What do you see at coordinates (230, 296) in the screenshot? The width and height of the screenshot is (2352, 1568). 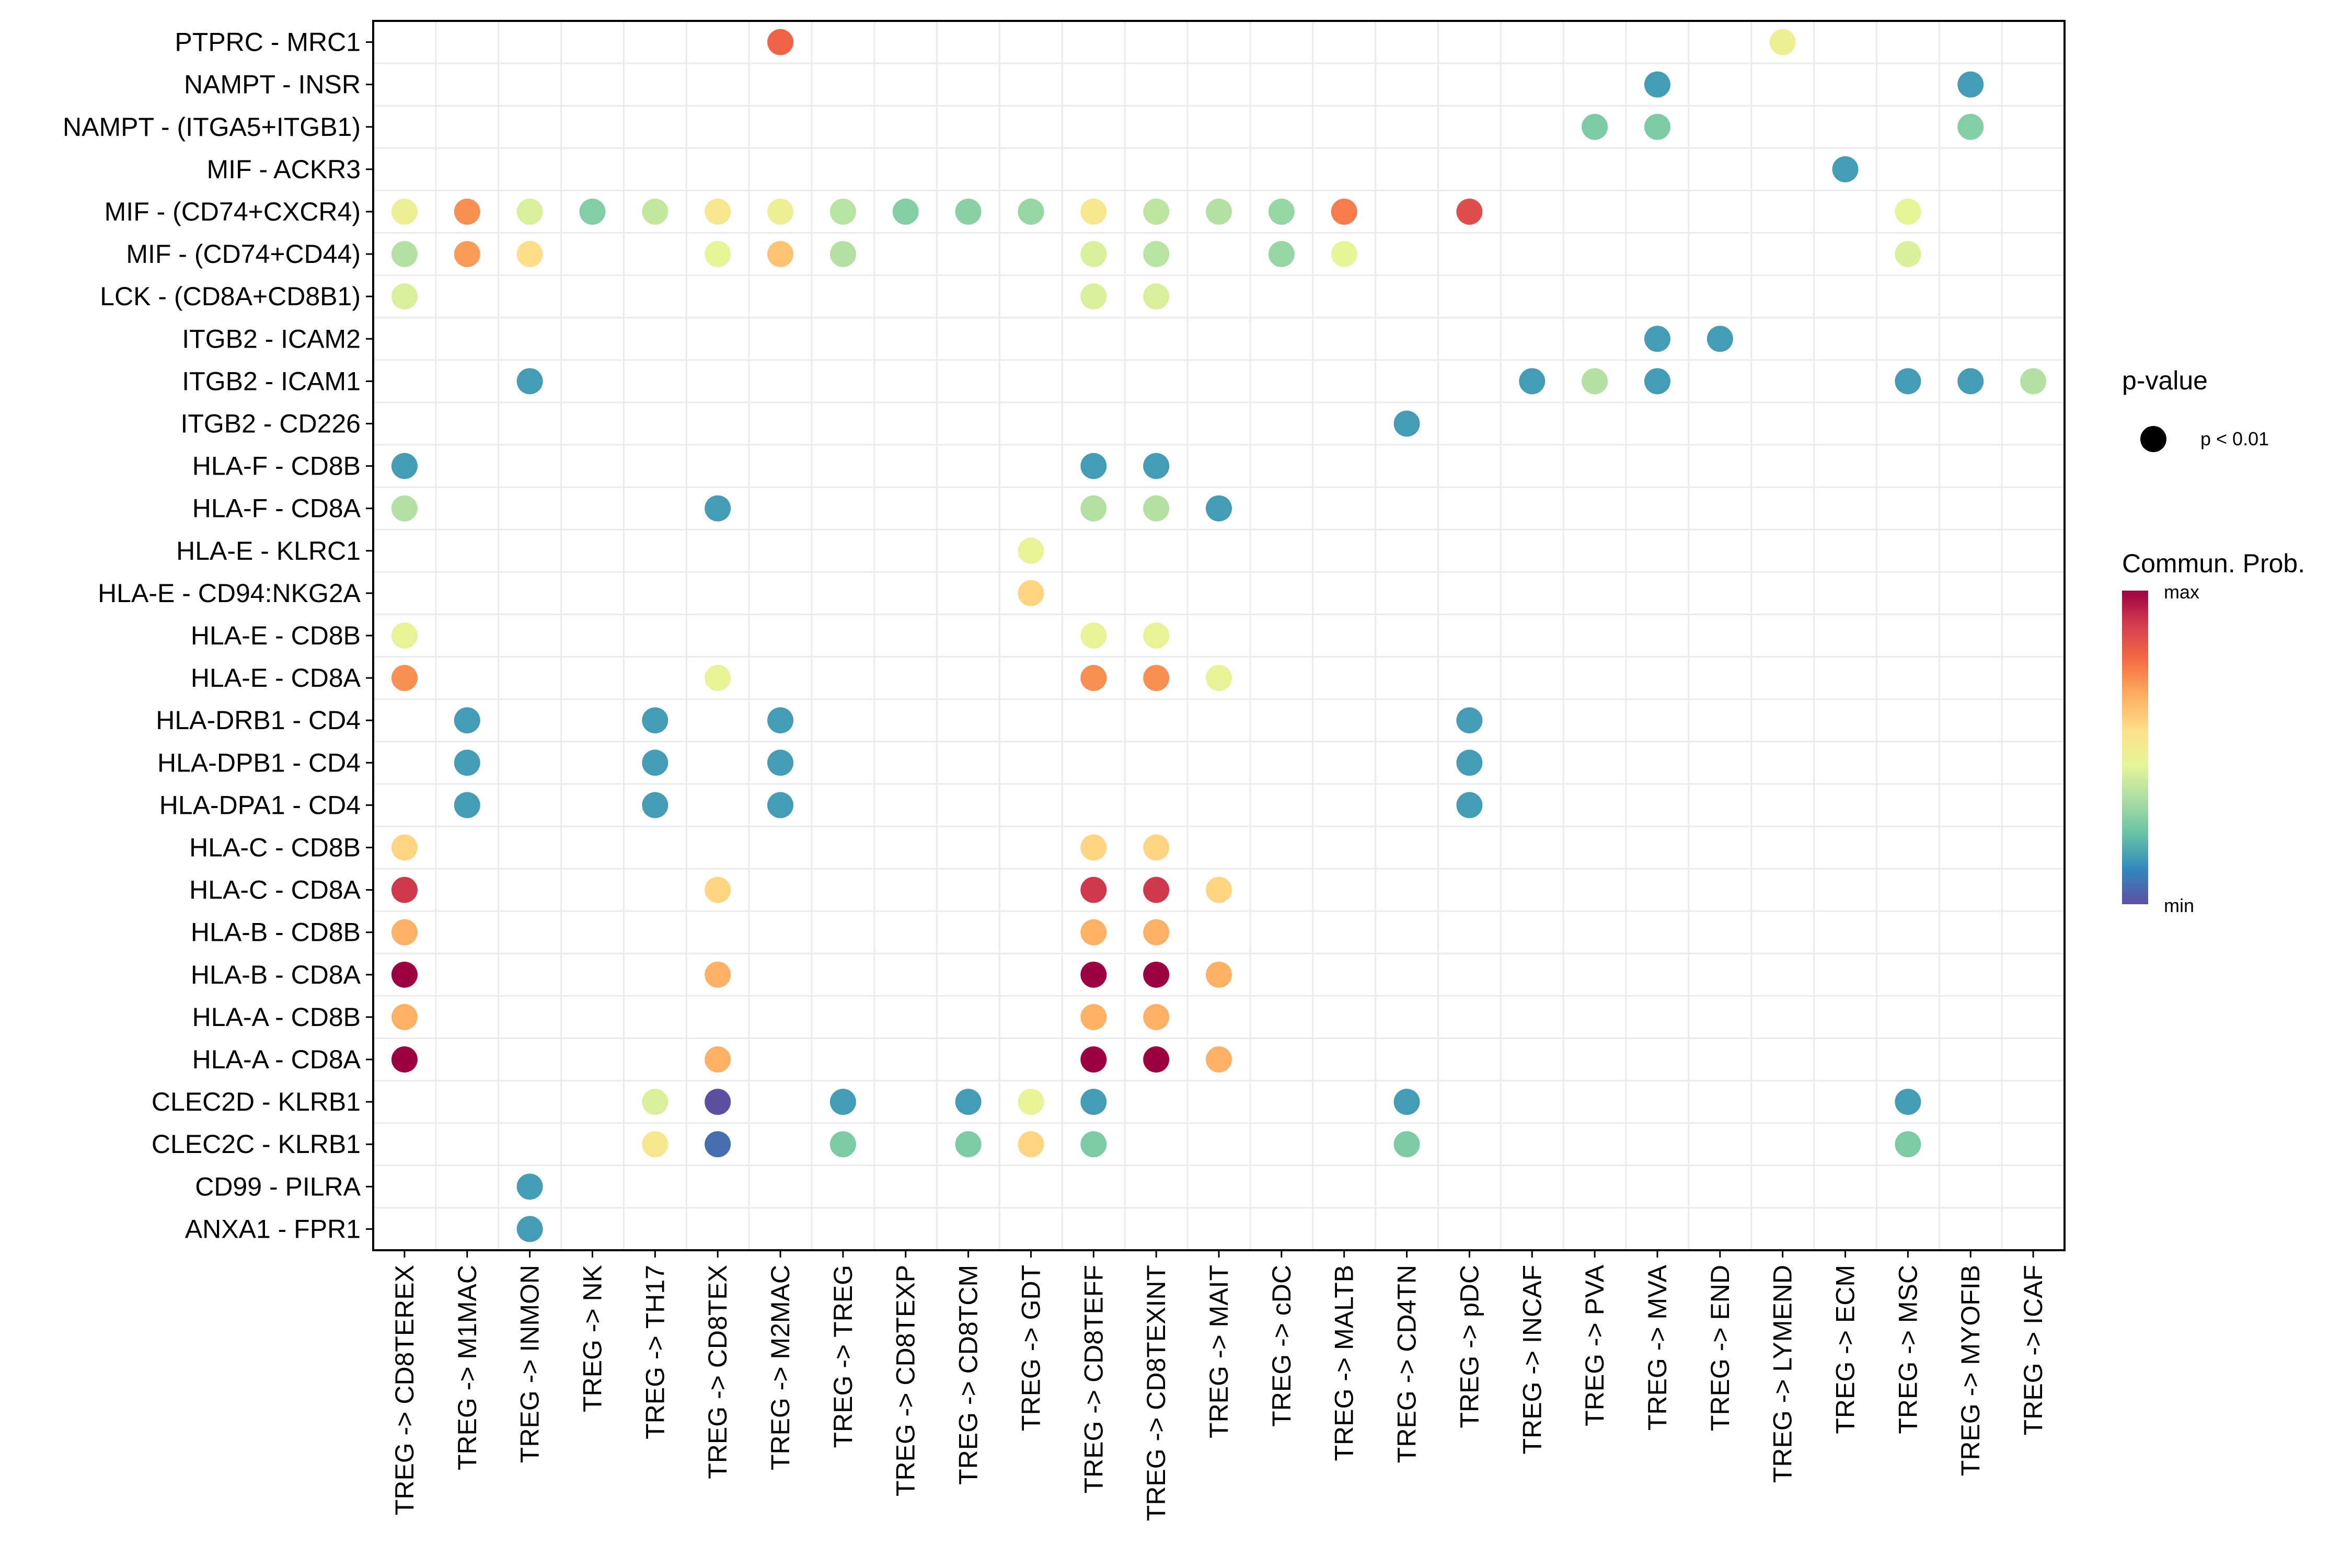 I see `y-tick-label: LCK - (CD8A+CD8B1)` at bounding box center [230, 296].